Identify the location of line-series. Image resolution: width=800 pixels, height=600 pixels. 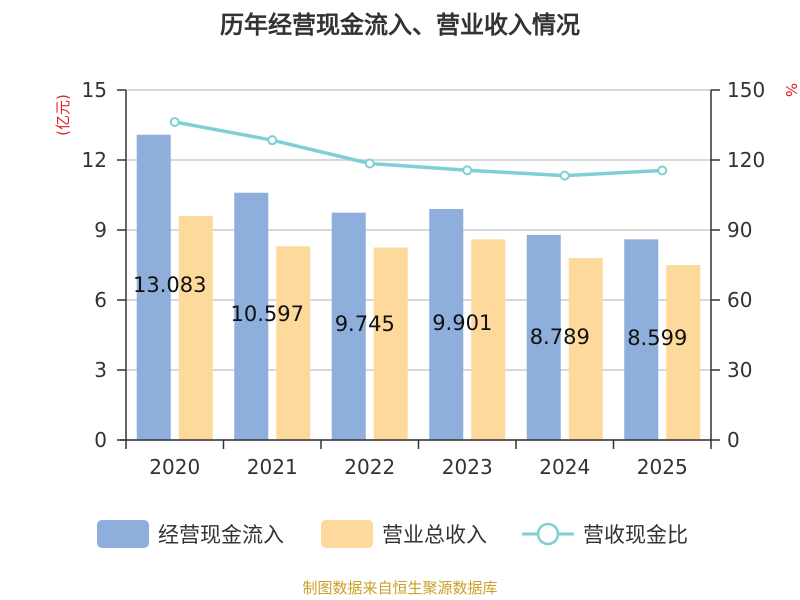
(418, 148).